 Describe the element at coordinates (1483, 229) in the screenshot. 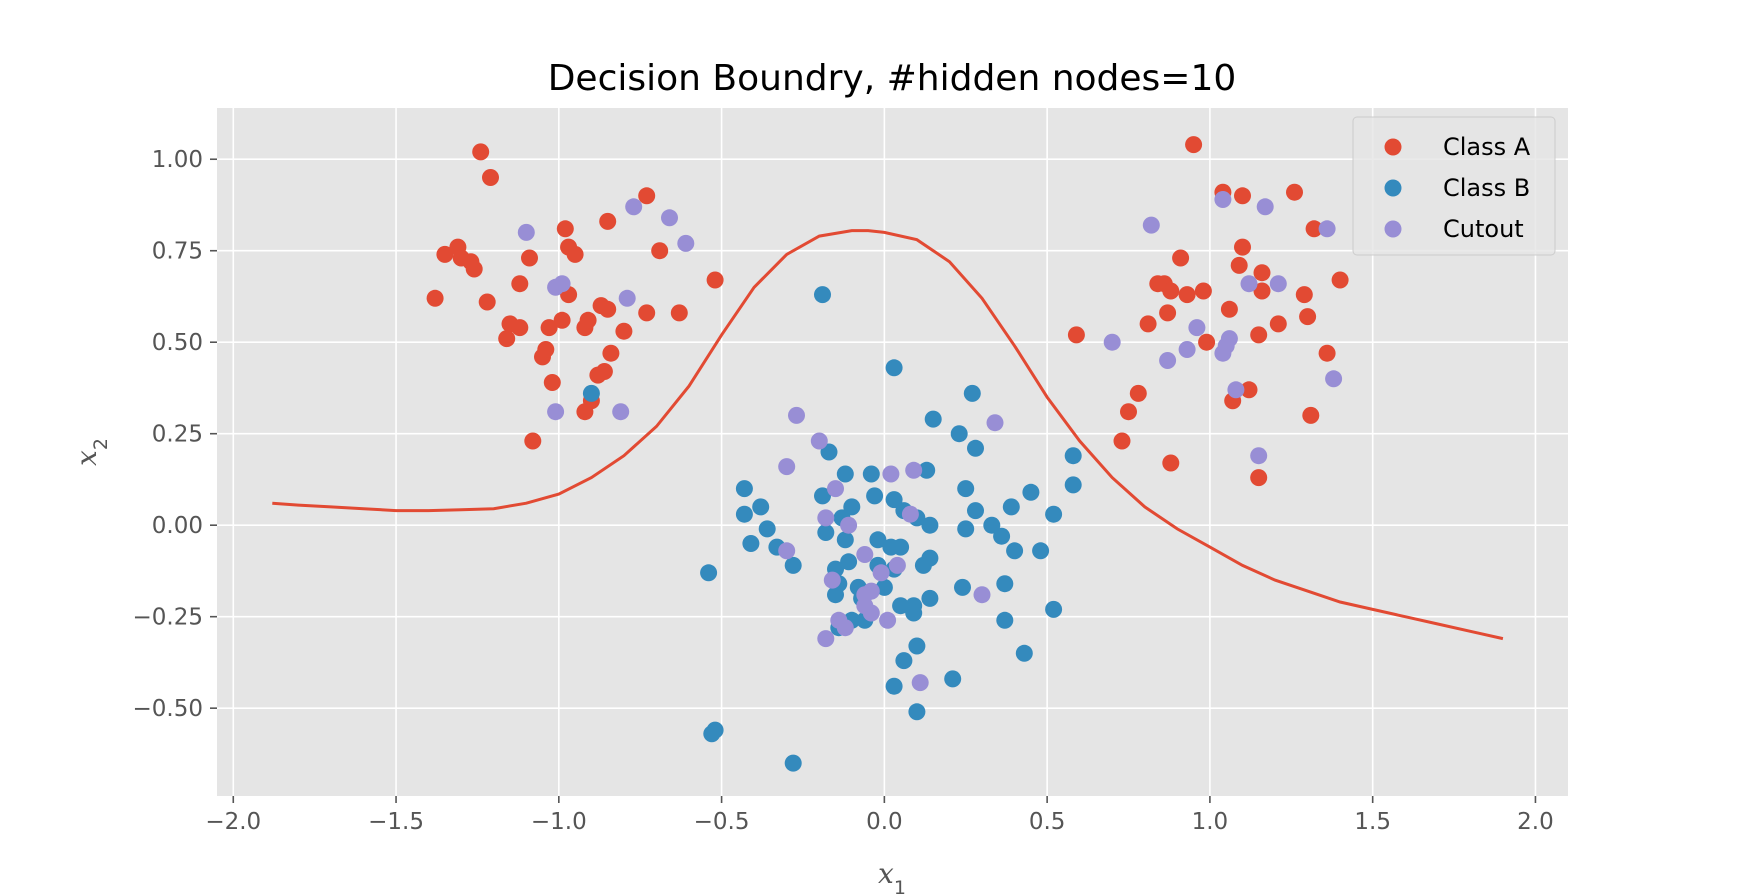

I see `legend-label-cutout: Cutout` at that location.